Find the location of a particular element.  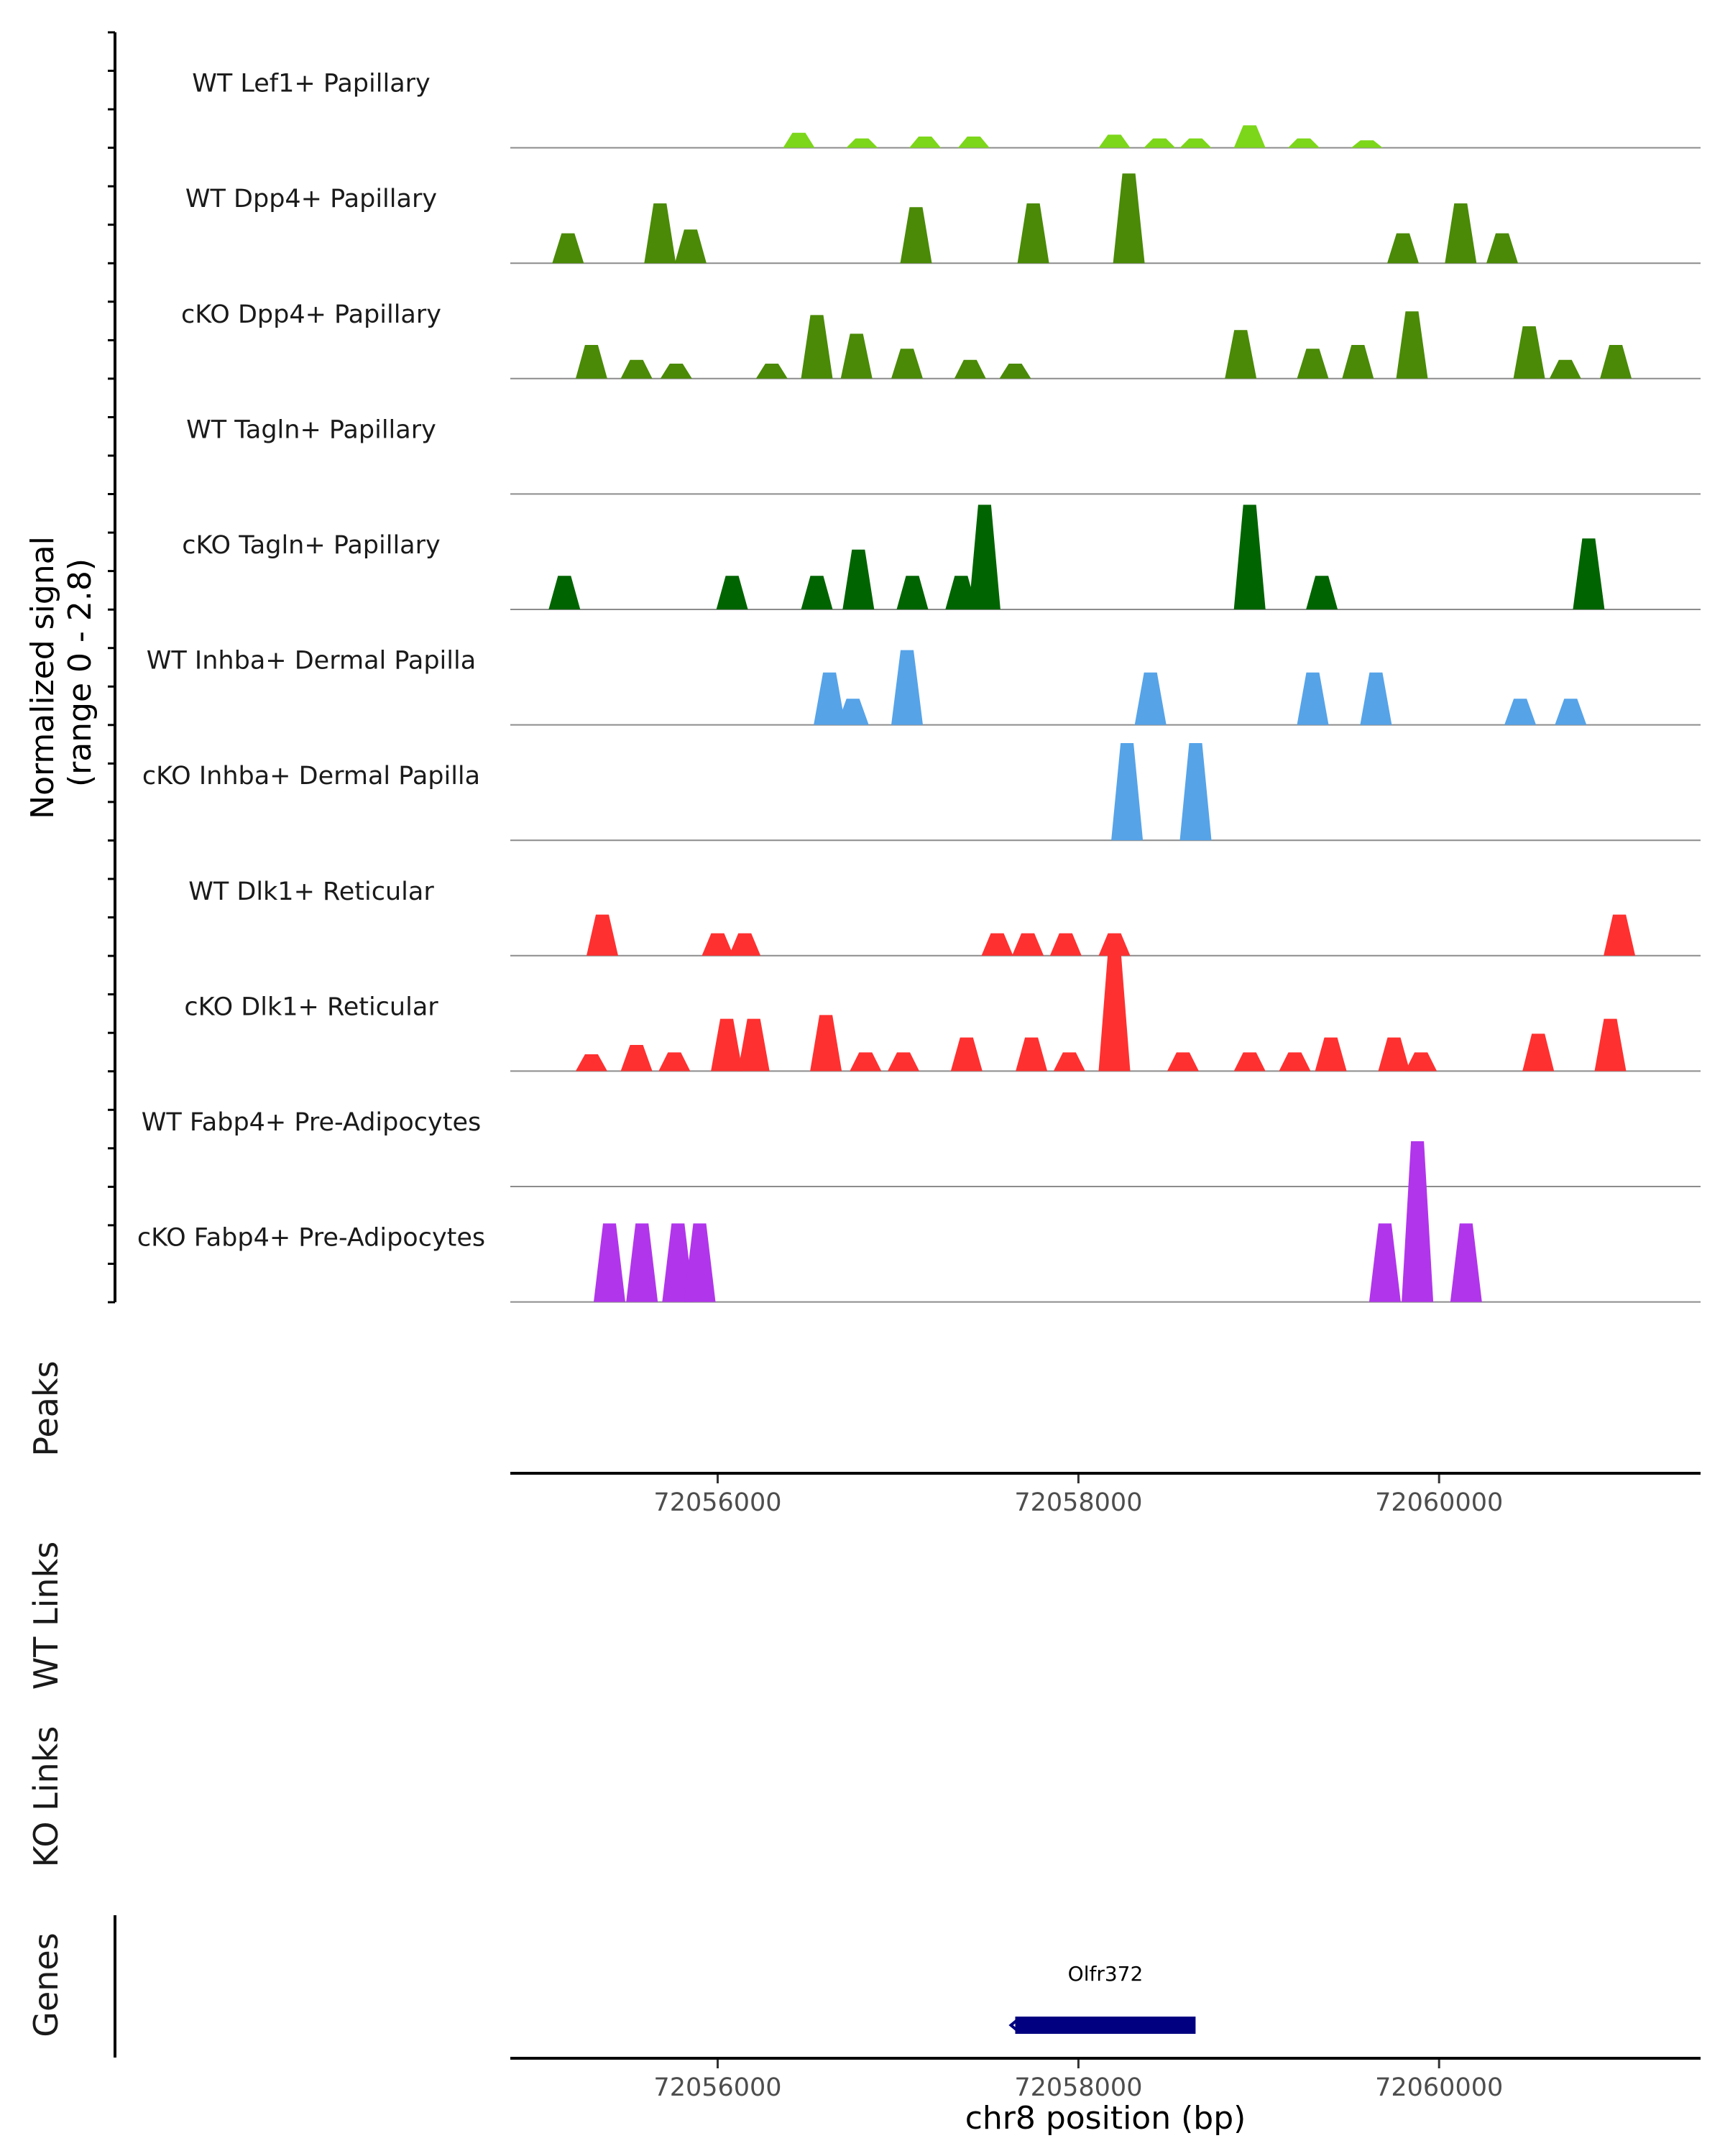

track-label: WT Dpp4+ Papillary is located at coordinates (311, 199).